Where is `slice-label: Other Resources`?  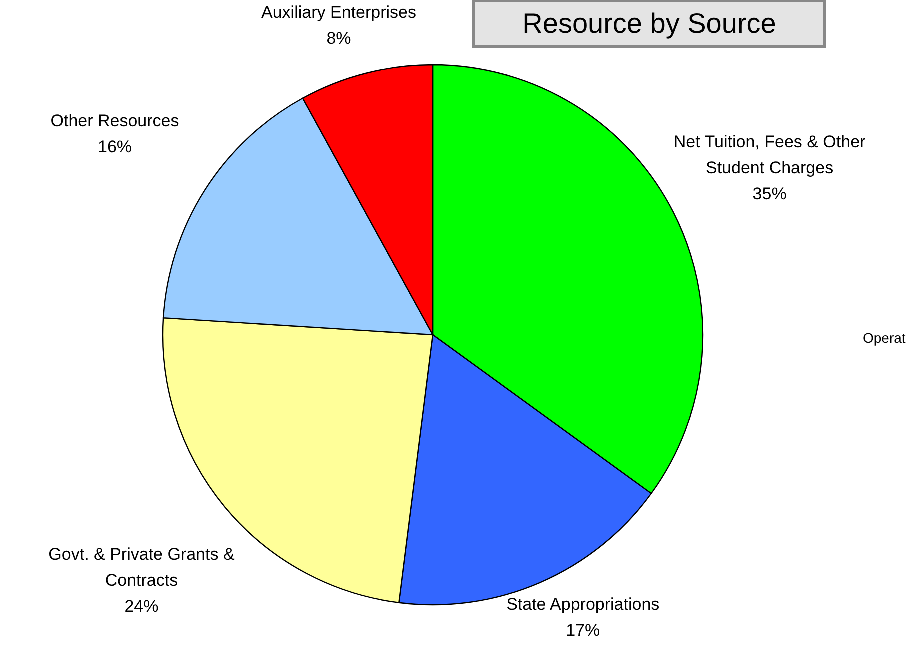 slice-label: Other Resources is located at coordinates (115, 120).